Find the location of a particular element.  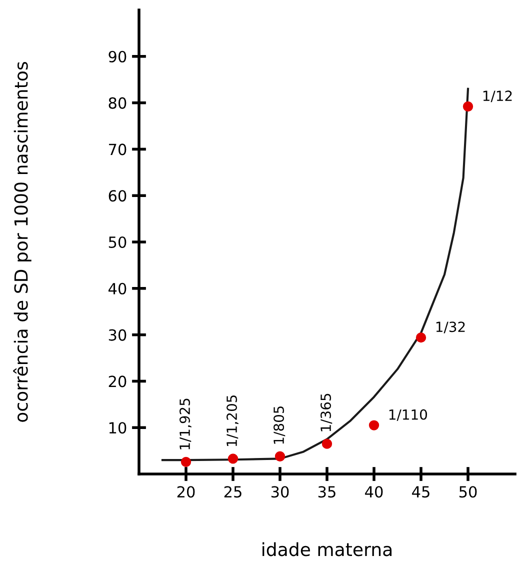

annotation: 1/12 is located at coordinates (497, 96).